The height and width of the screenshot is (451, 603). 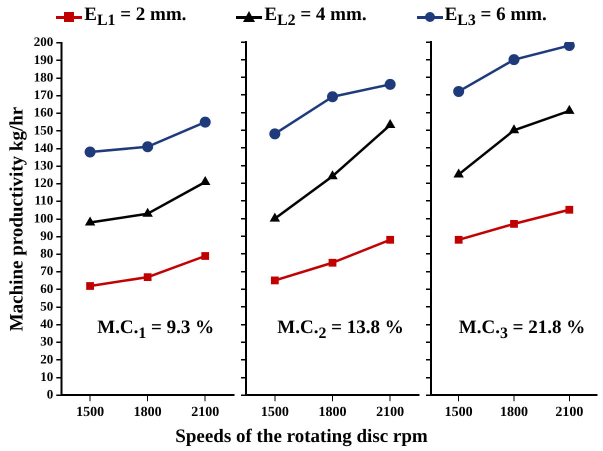 What do you see at coordinates (135, 17) in the screenshot?
I see `legend-label: E$_{L1}$ = 2 mm.` at bounding box center [135, 17].